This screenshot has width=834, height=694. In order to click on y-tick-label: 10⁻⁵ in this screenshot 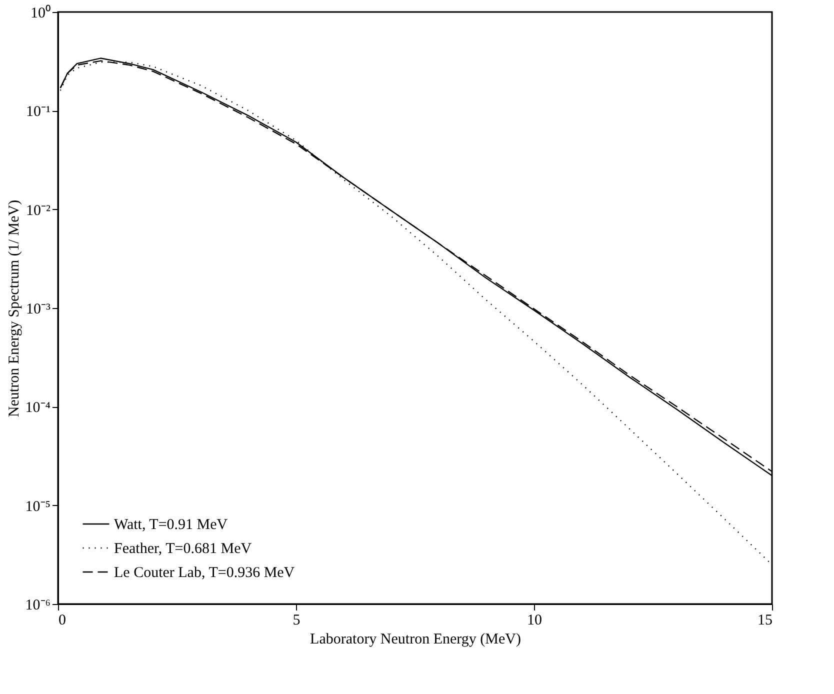, I will do `click(37, 506)`.